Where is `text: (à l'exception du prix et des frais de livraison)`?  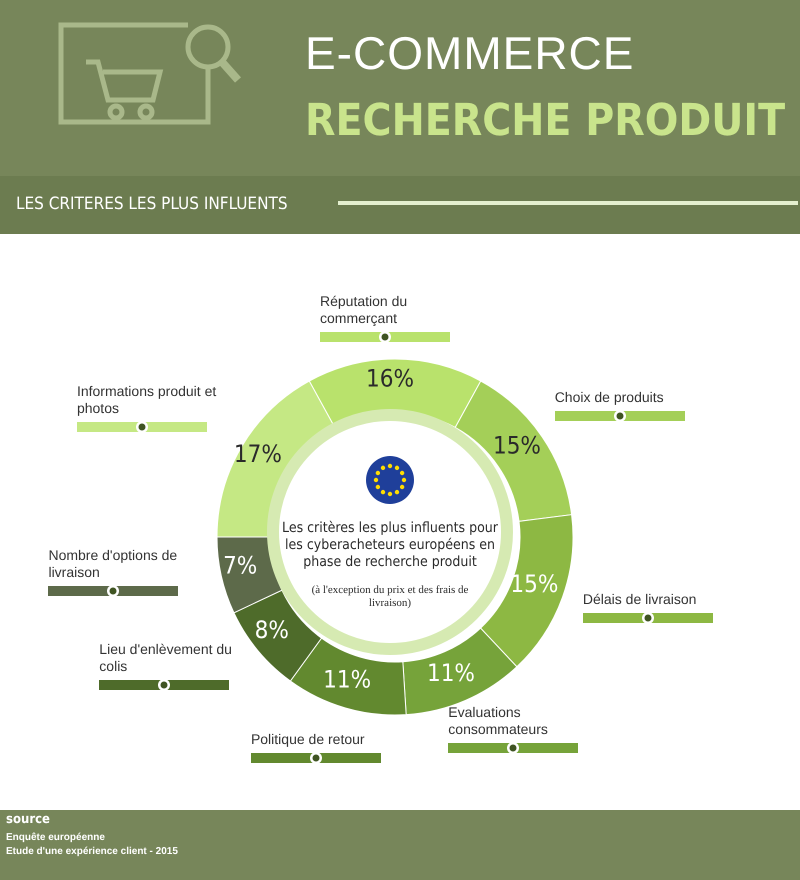 text: (à l'exception du prix et des frais de livraison) is located at coordinates (390, 597).